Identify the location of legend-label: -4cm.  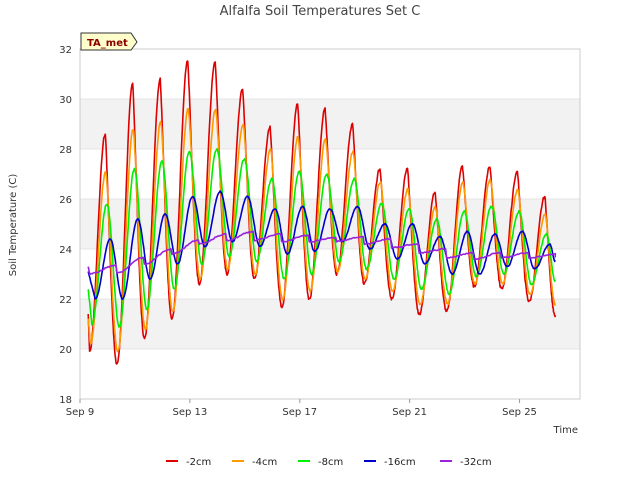
(264, 462).